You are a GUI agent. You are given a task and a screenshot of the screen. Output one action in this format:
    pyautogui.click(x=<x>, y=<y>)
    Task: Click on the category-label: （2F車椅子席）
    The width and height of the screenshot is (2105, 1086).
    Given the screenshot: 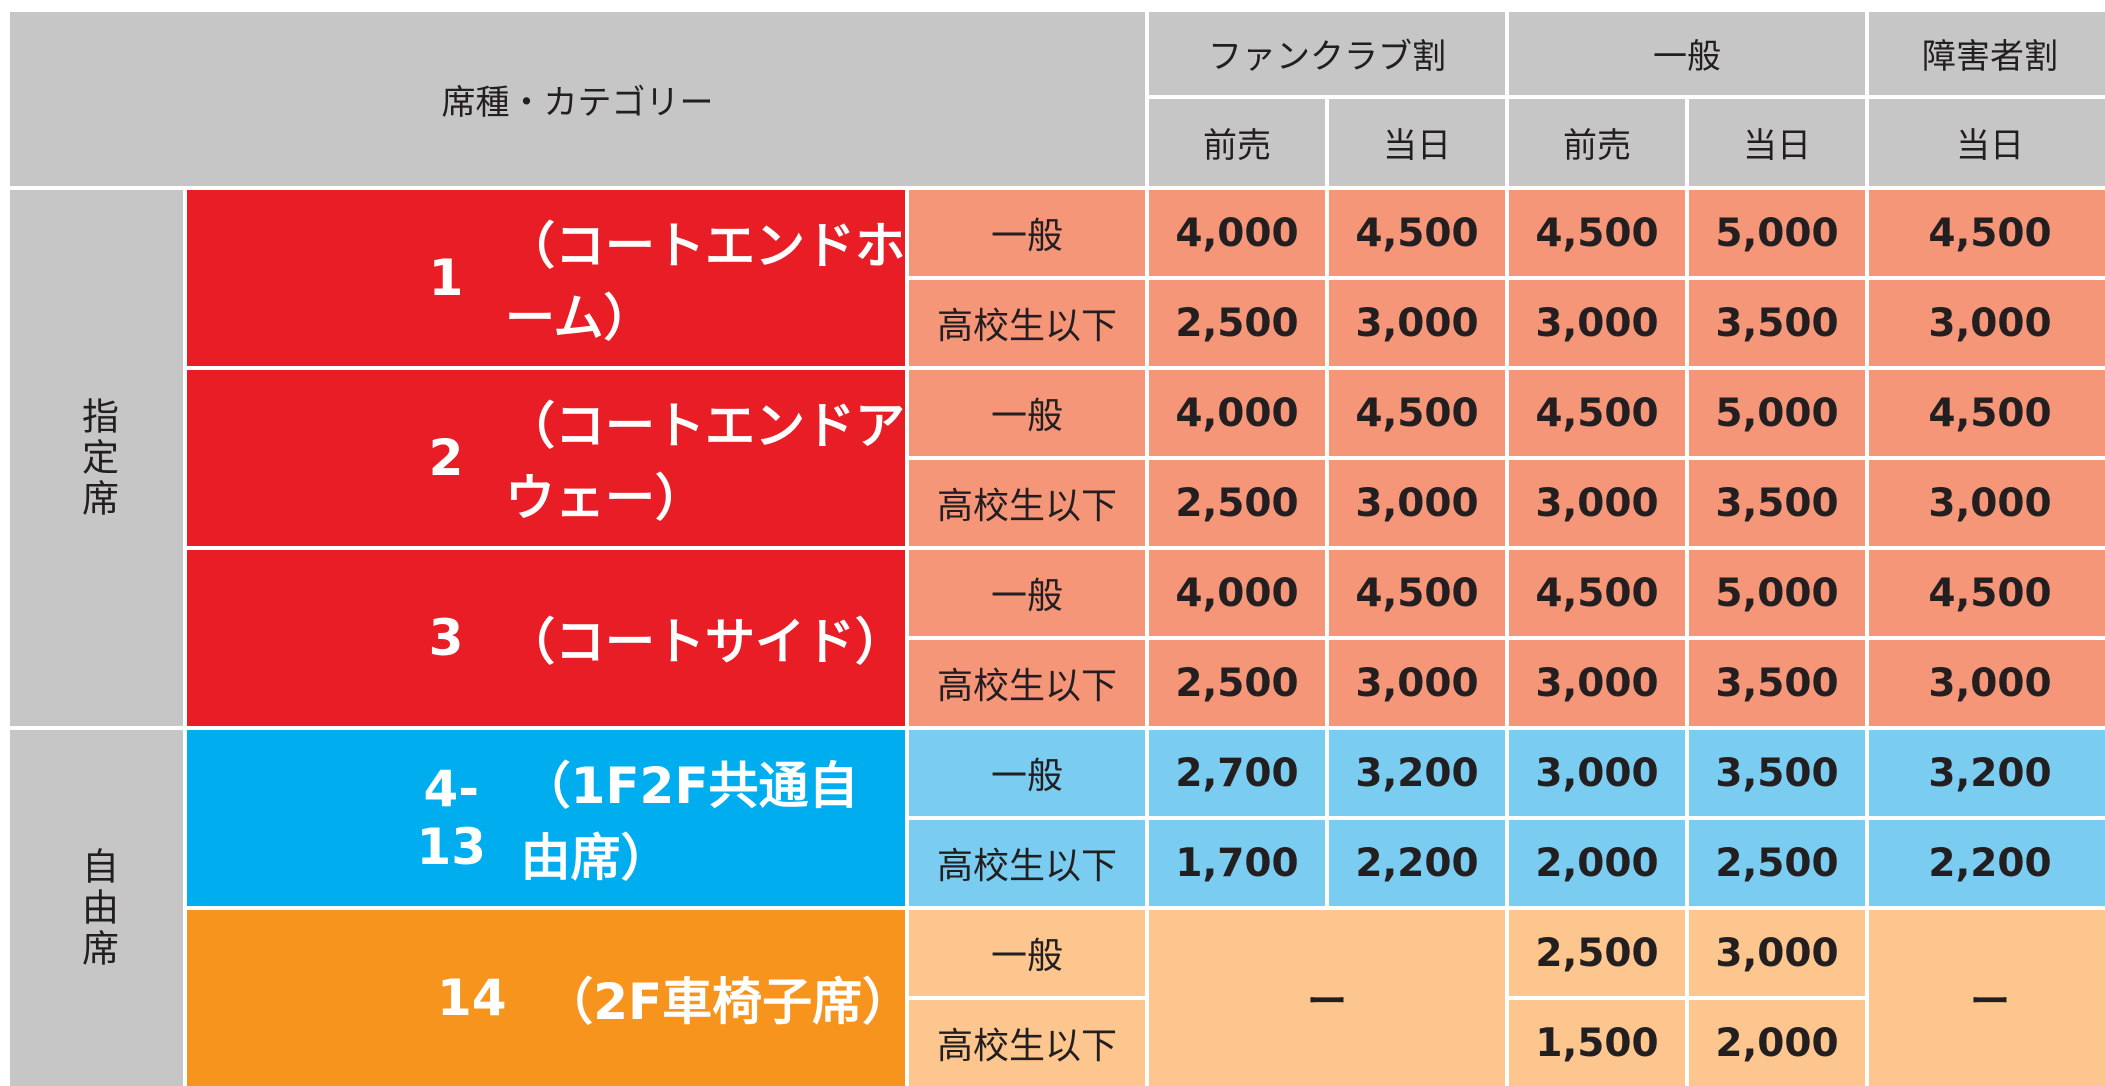 What is the action you would take?
    pyautogui.click(x=728, y=1002)
    